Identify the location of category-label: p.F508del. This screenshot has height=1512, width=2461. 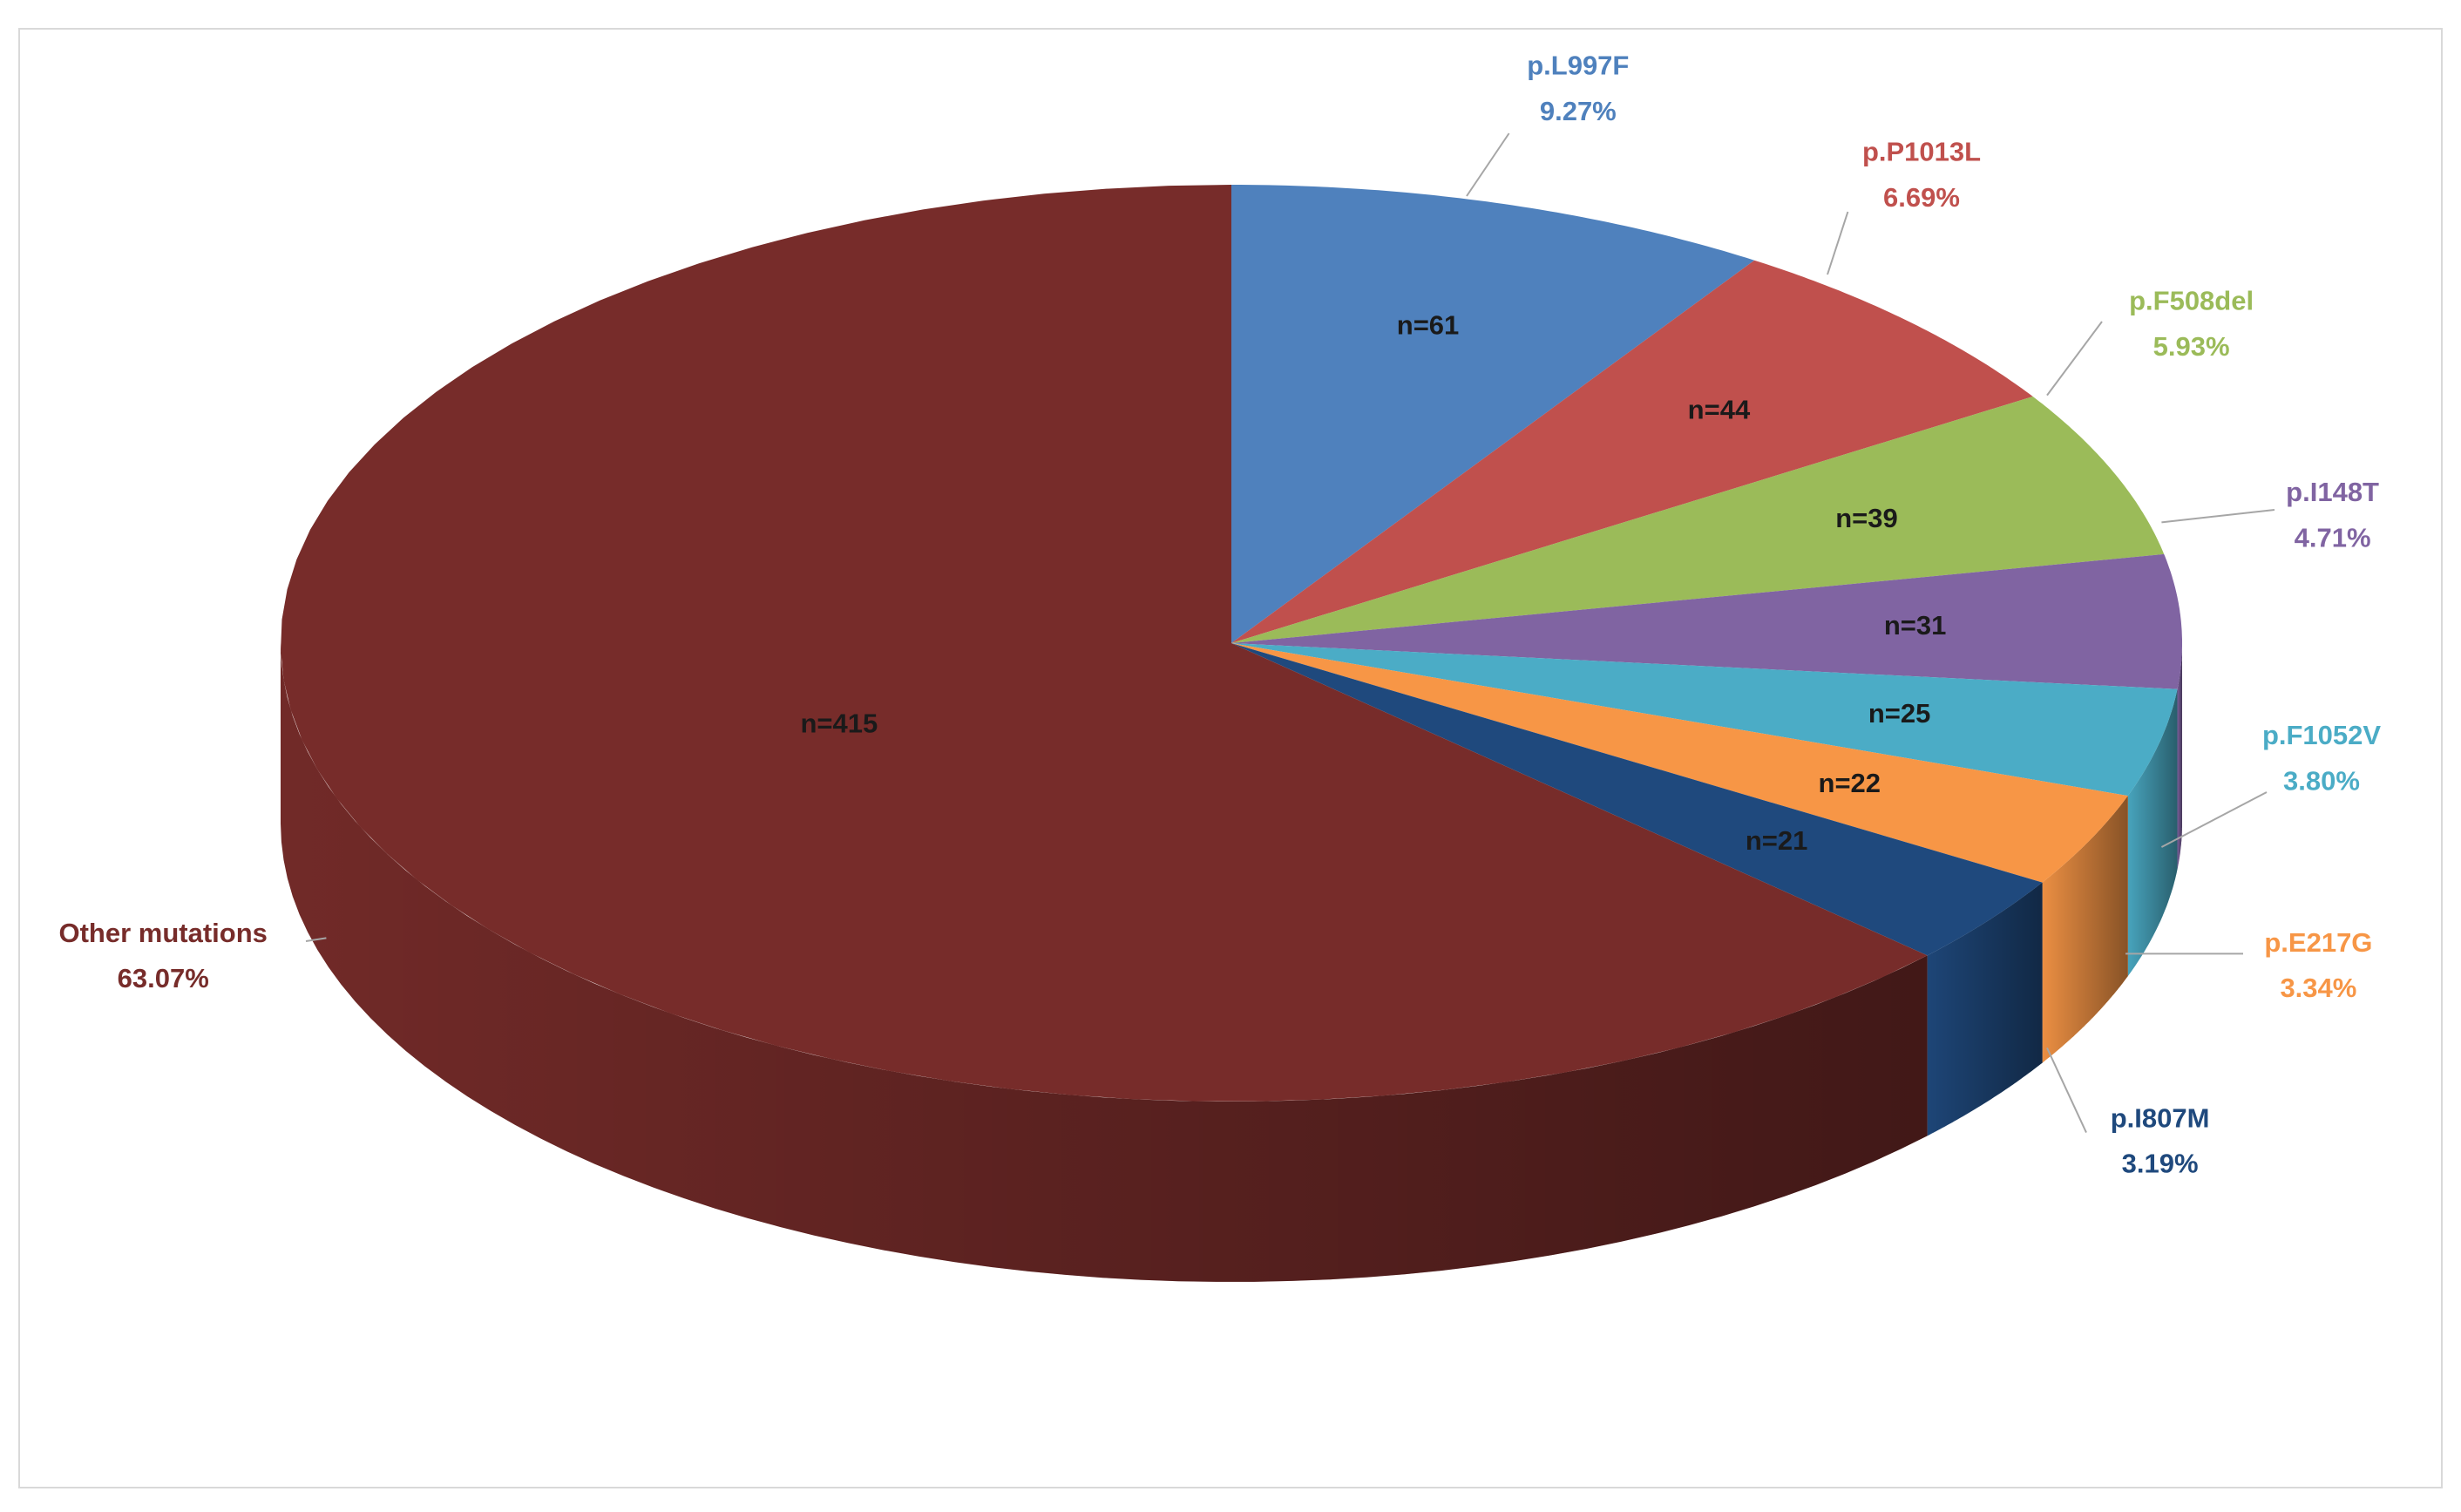
(2191, 301).